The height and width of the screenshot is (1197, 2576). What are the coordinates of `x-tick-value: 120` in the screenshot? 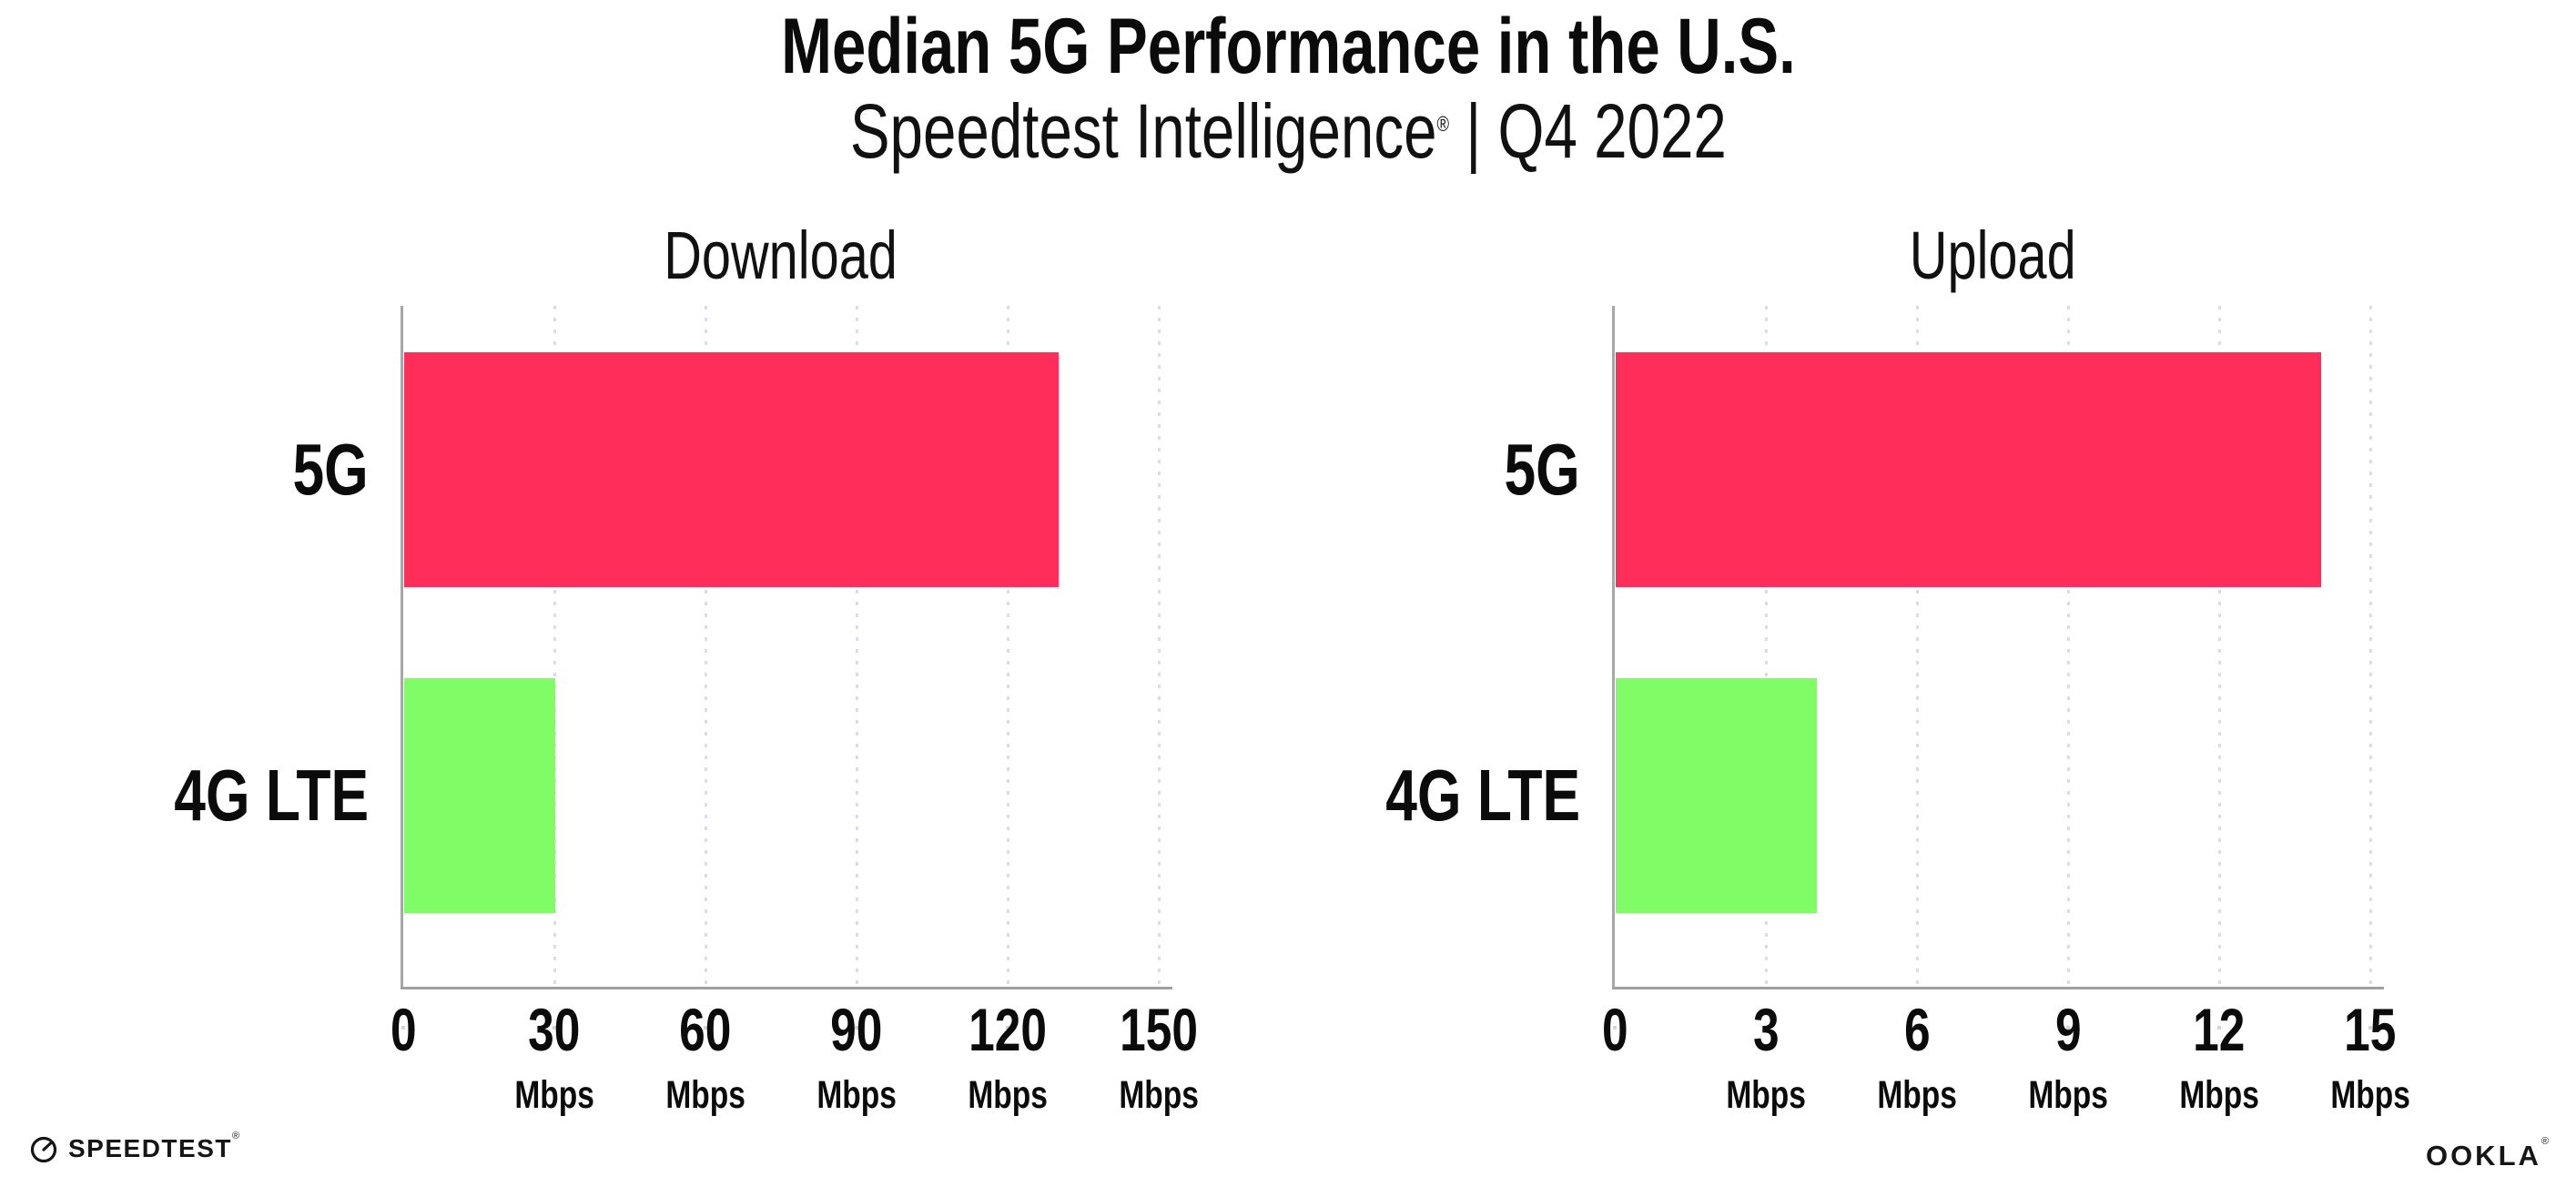 It's located at (1007, 1030).